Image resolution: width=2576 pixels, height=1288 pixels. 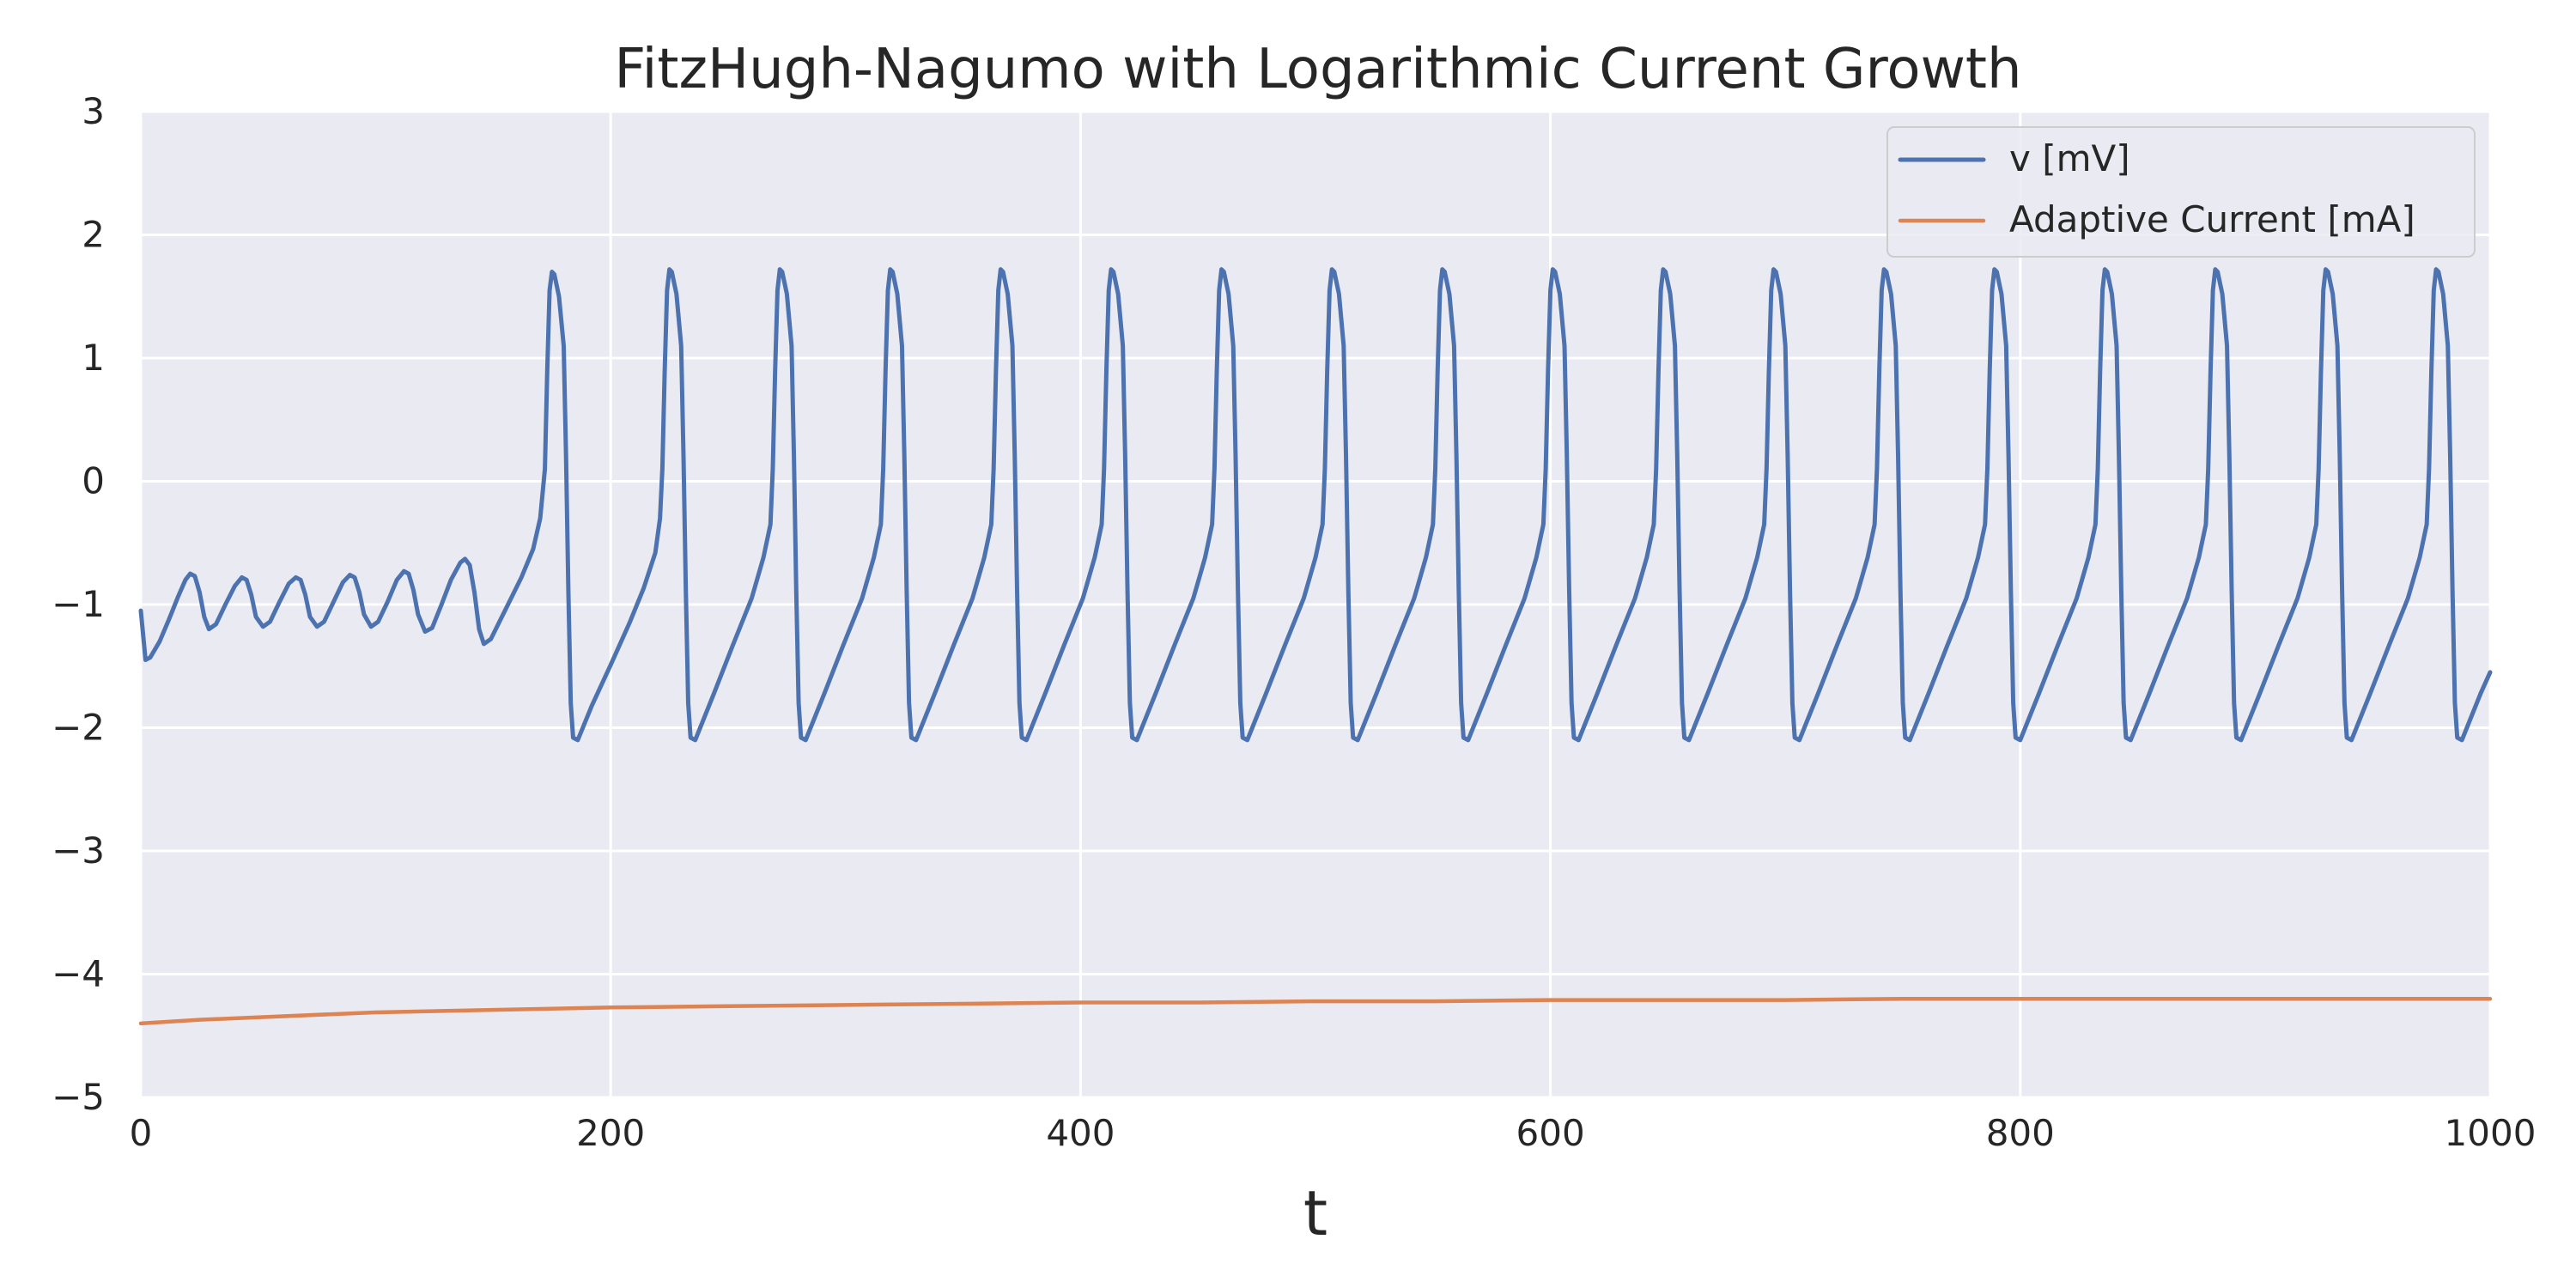 I want to click on legend-box, so click(x=2181, y=192).